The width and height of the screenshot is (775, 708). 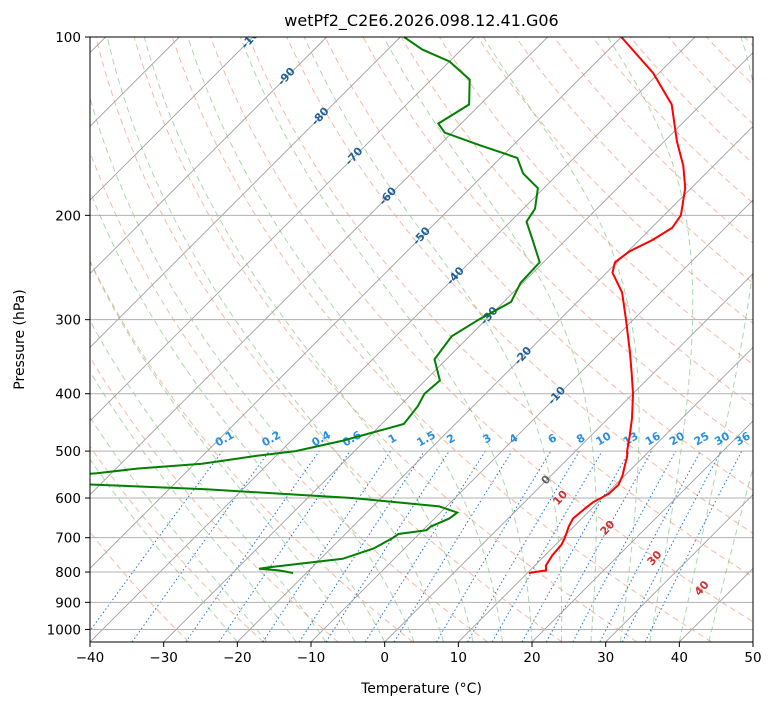 What do you see at coordinates (311, 658) in the screenshot?
I see `x-tick-label: −10` at bounding box center [311, 658].